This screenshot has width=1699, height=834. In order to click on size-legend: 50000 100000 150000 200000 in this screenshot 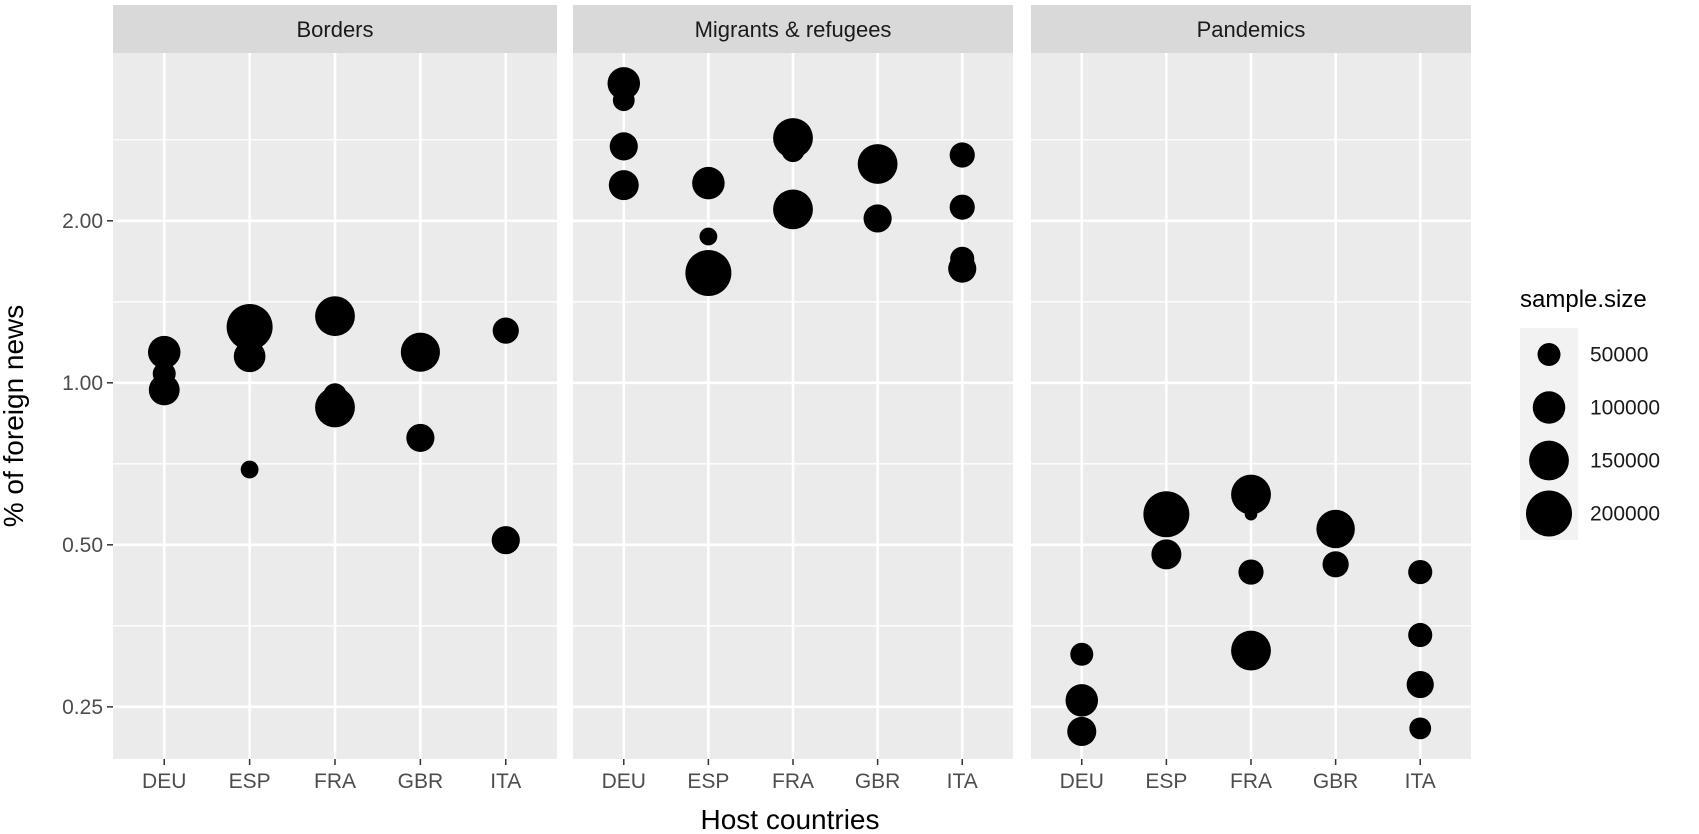, I will do `click(1590, 434)`.